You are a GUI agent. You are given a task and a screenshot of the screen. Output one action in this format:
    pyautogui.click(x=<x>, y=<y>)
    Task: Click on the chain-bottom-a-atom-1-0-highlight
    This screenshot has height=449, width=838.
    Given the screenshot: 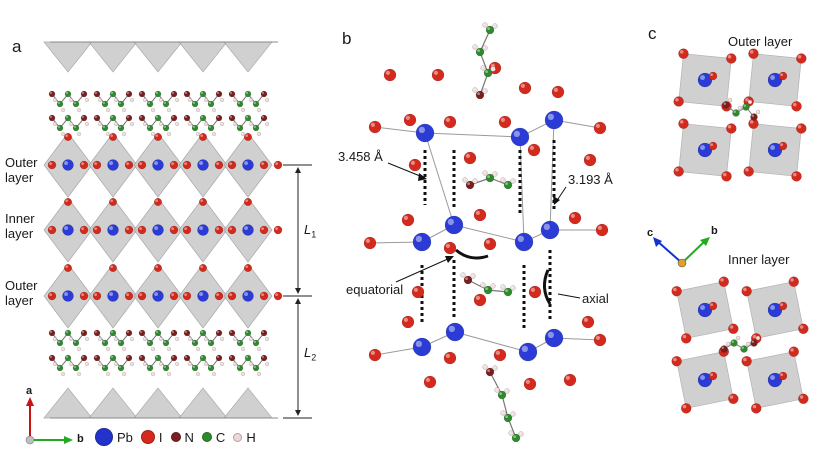 What is the action you would take?
    pyautogui.click(x=95, y=332)
    